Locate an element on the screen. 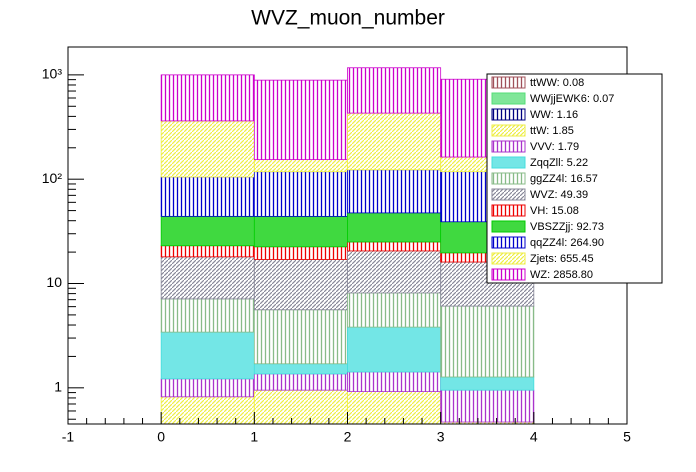 This screenshot has height=472, width=696. legend-label: Zjets: 655.45 is located at coordinates (562, 259).